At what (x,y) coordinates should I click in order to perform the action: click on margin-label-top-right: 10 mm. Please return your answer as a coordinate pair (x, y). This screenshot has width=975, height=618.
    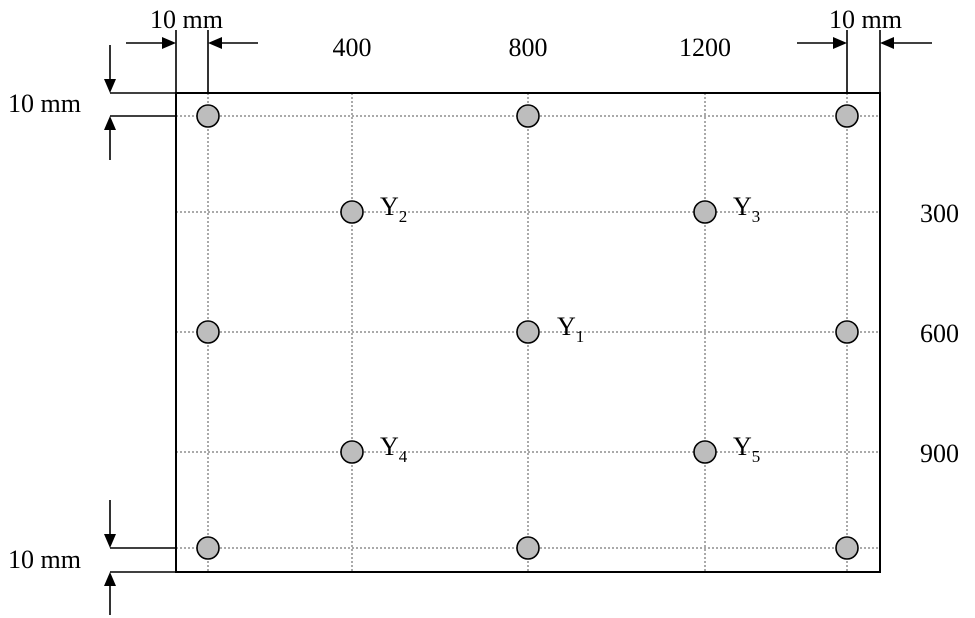
    Looking at the image, I should click on (865, 19).